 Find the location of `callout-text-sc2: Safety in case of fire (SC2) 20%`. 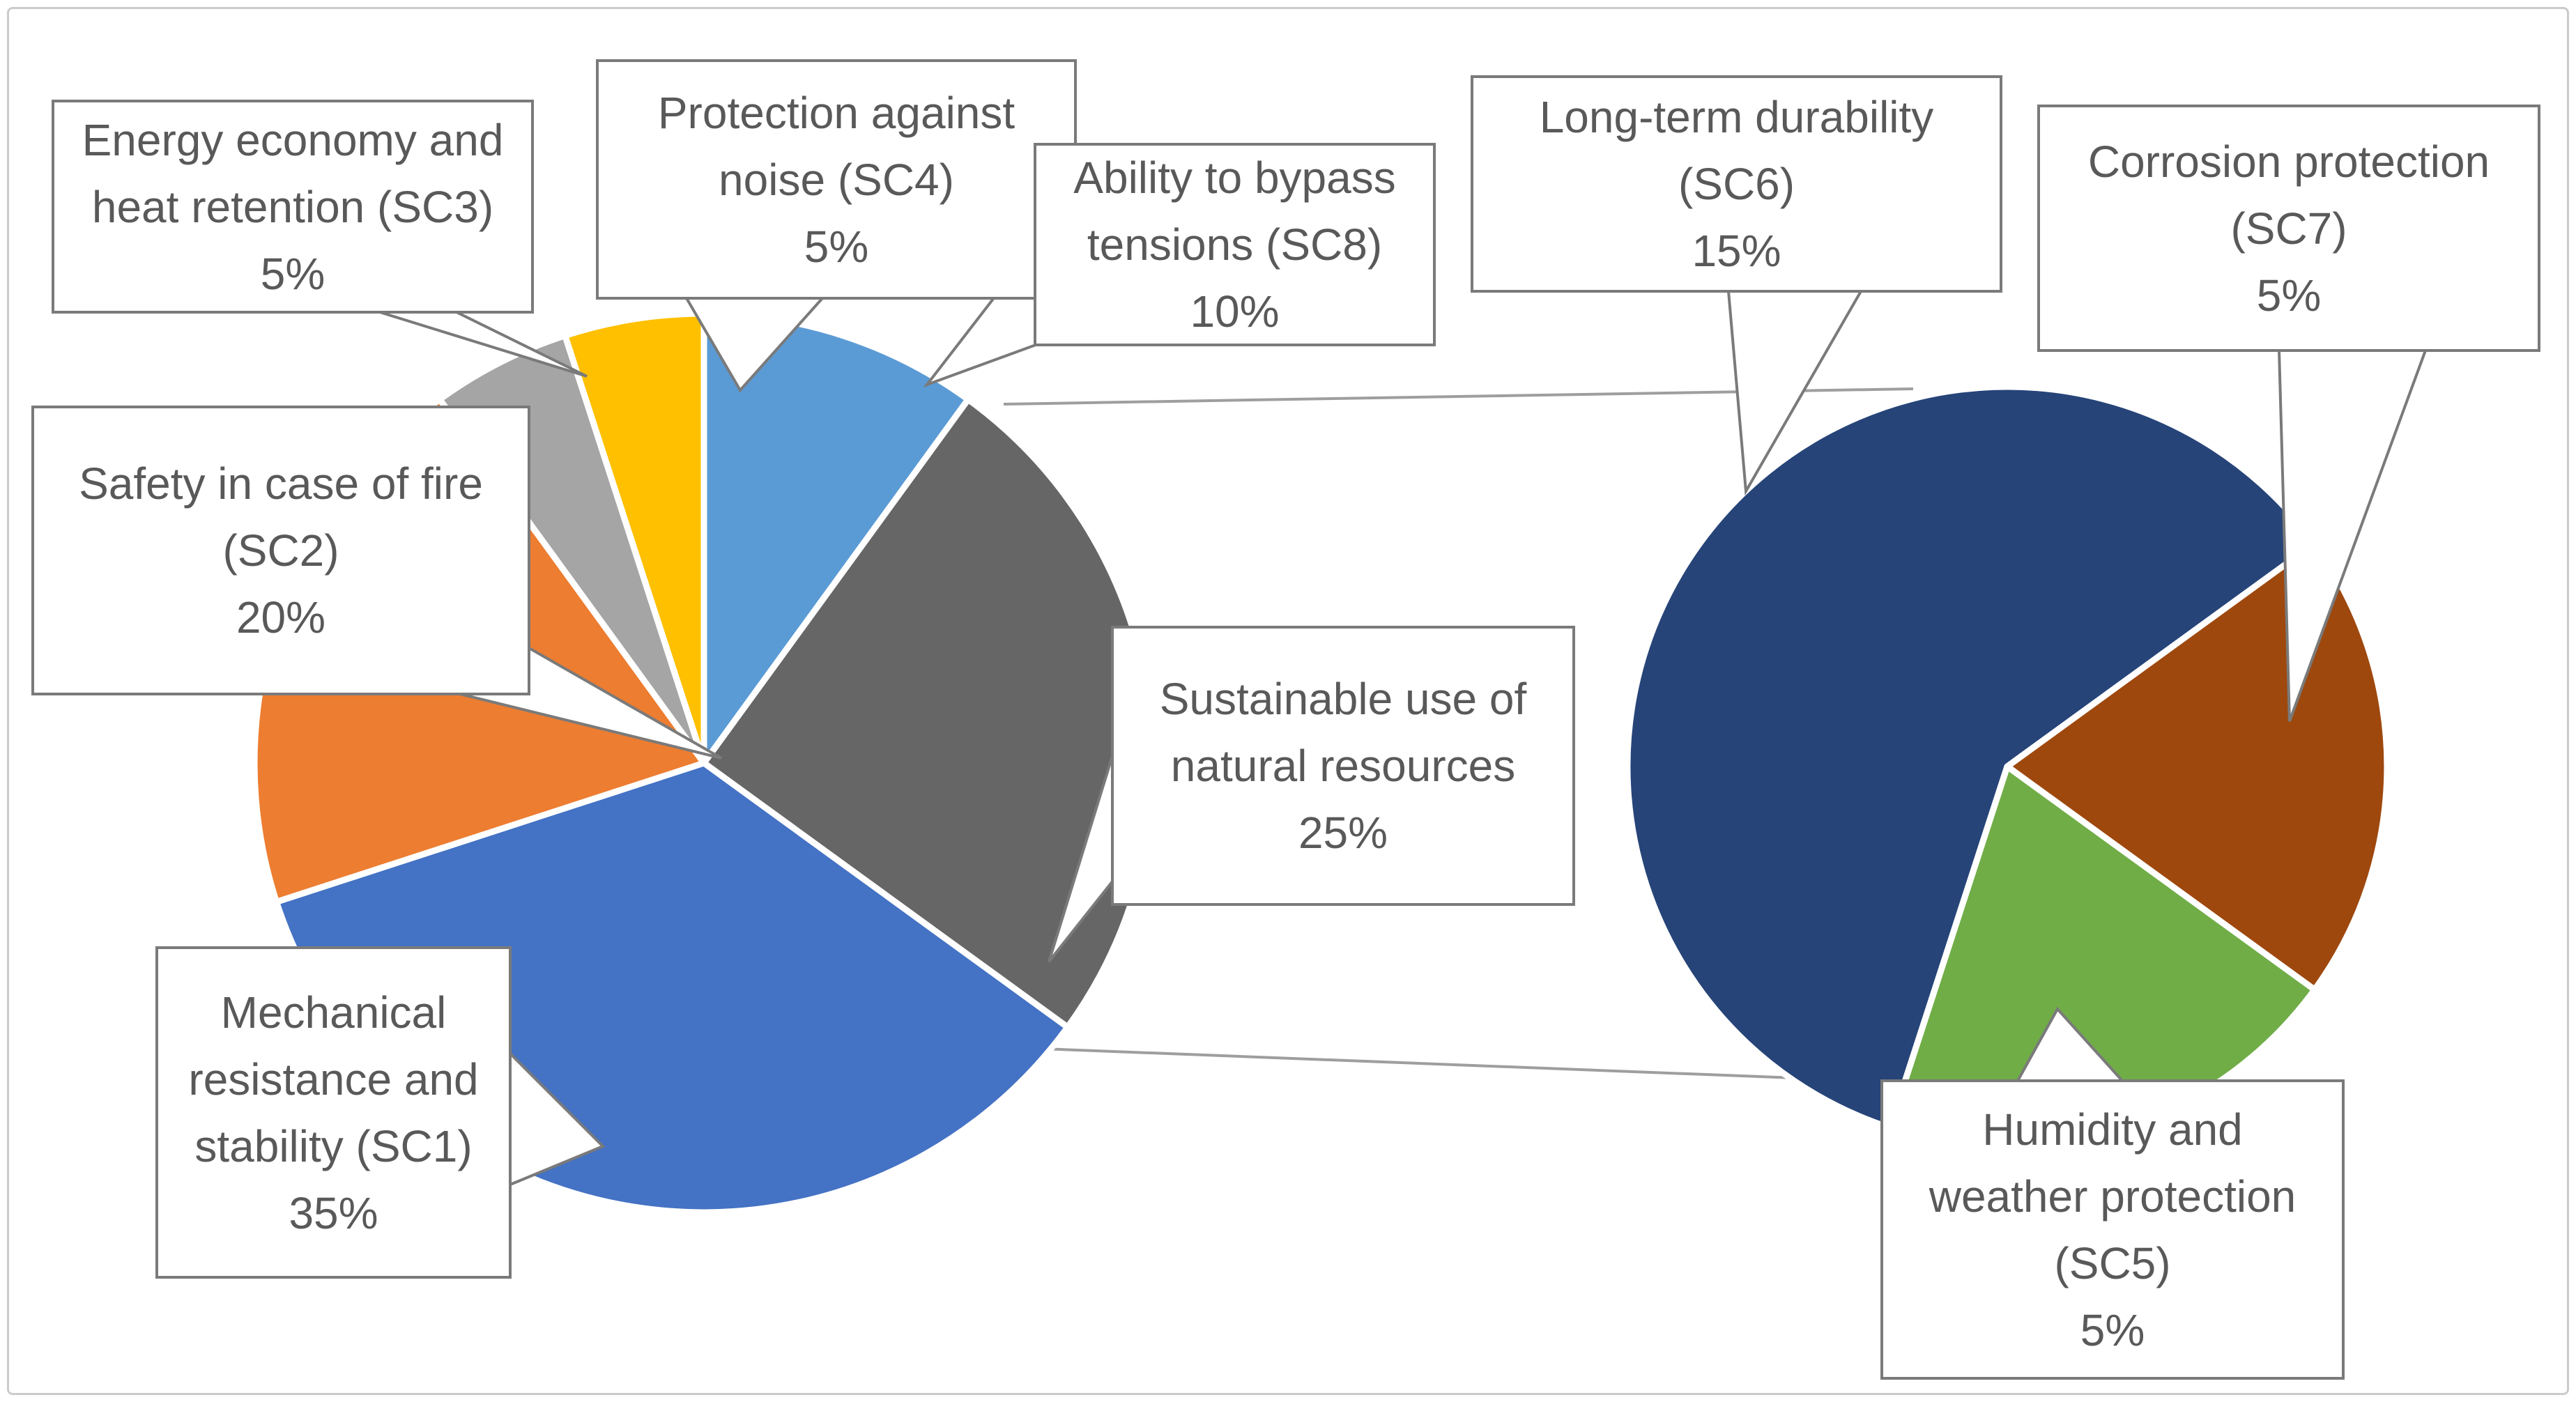

callout-text-sc2: Safety in case of fire (SC2) 20% is located at coordinates (281, 550).